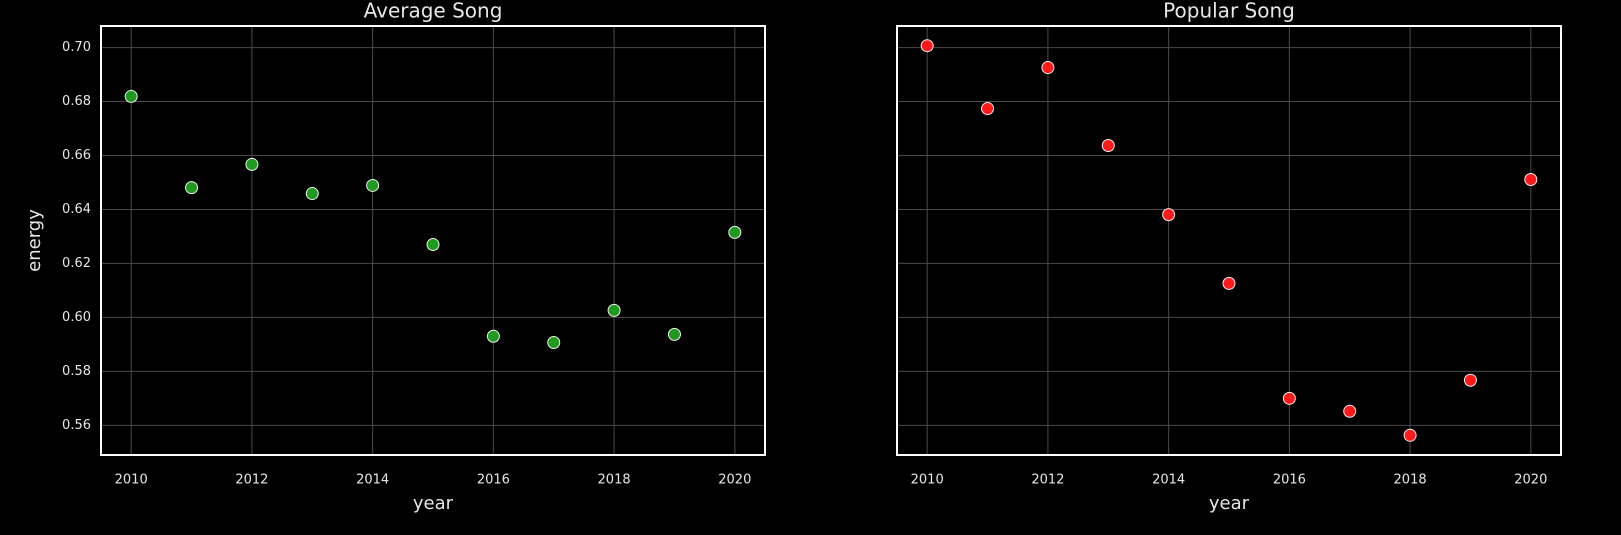 The width and height of the screenshot is (1621, 535). Describe the element at coordinates (76, 155) in the screenshot. I see `y-tick-label: 0.66` at that location.